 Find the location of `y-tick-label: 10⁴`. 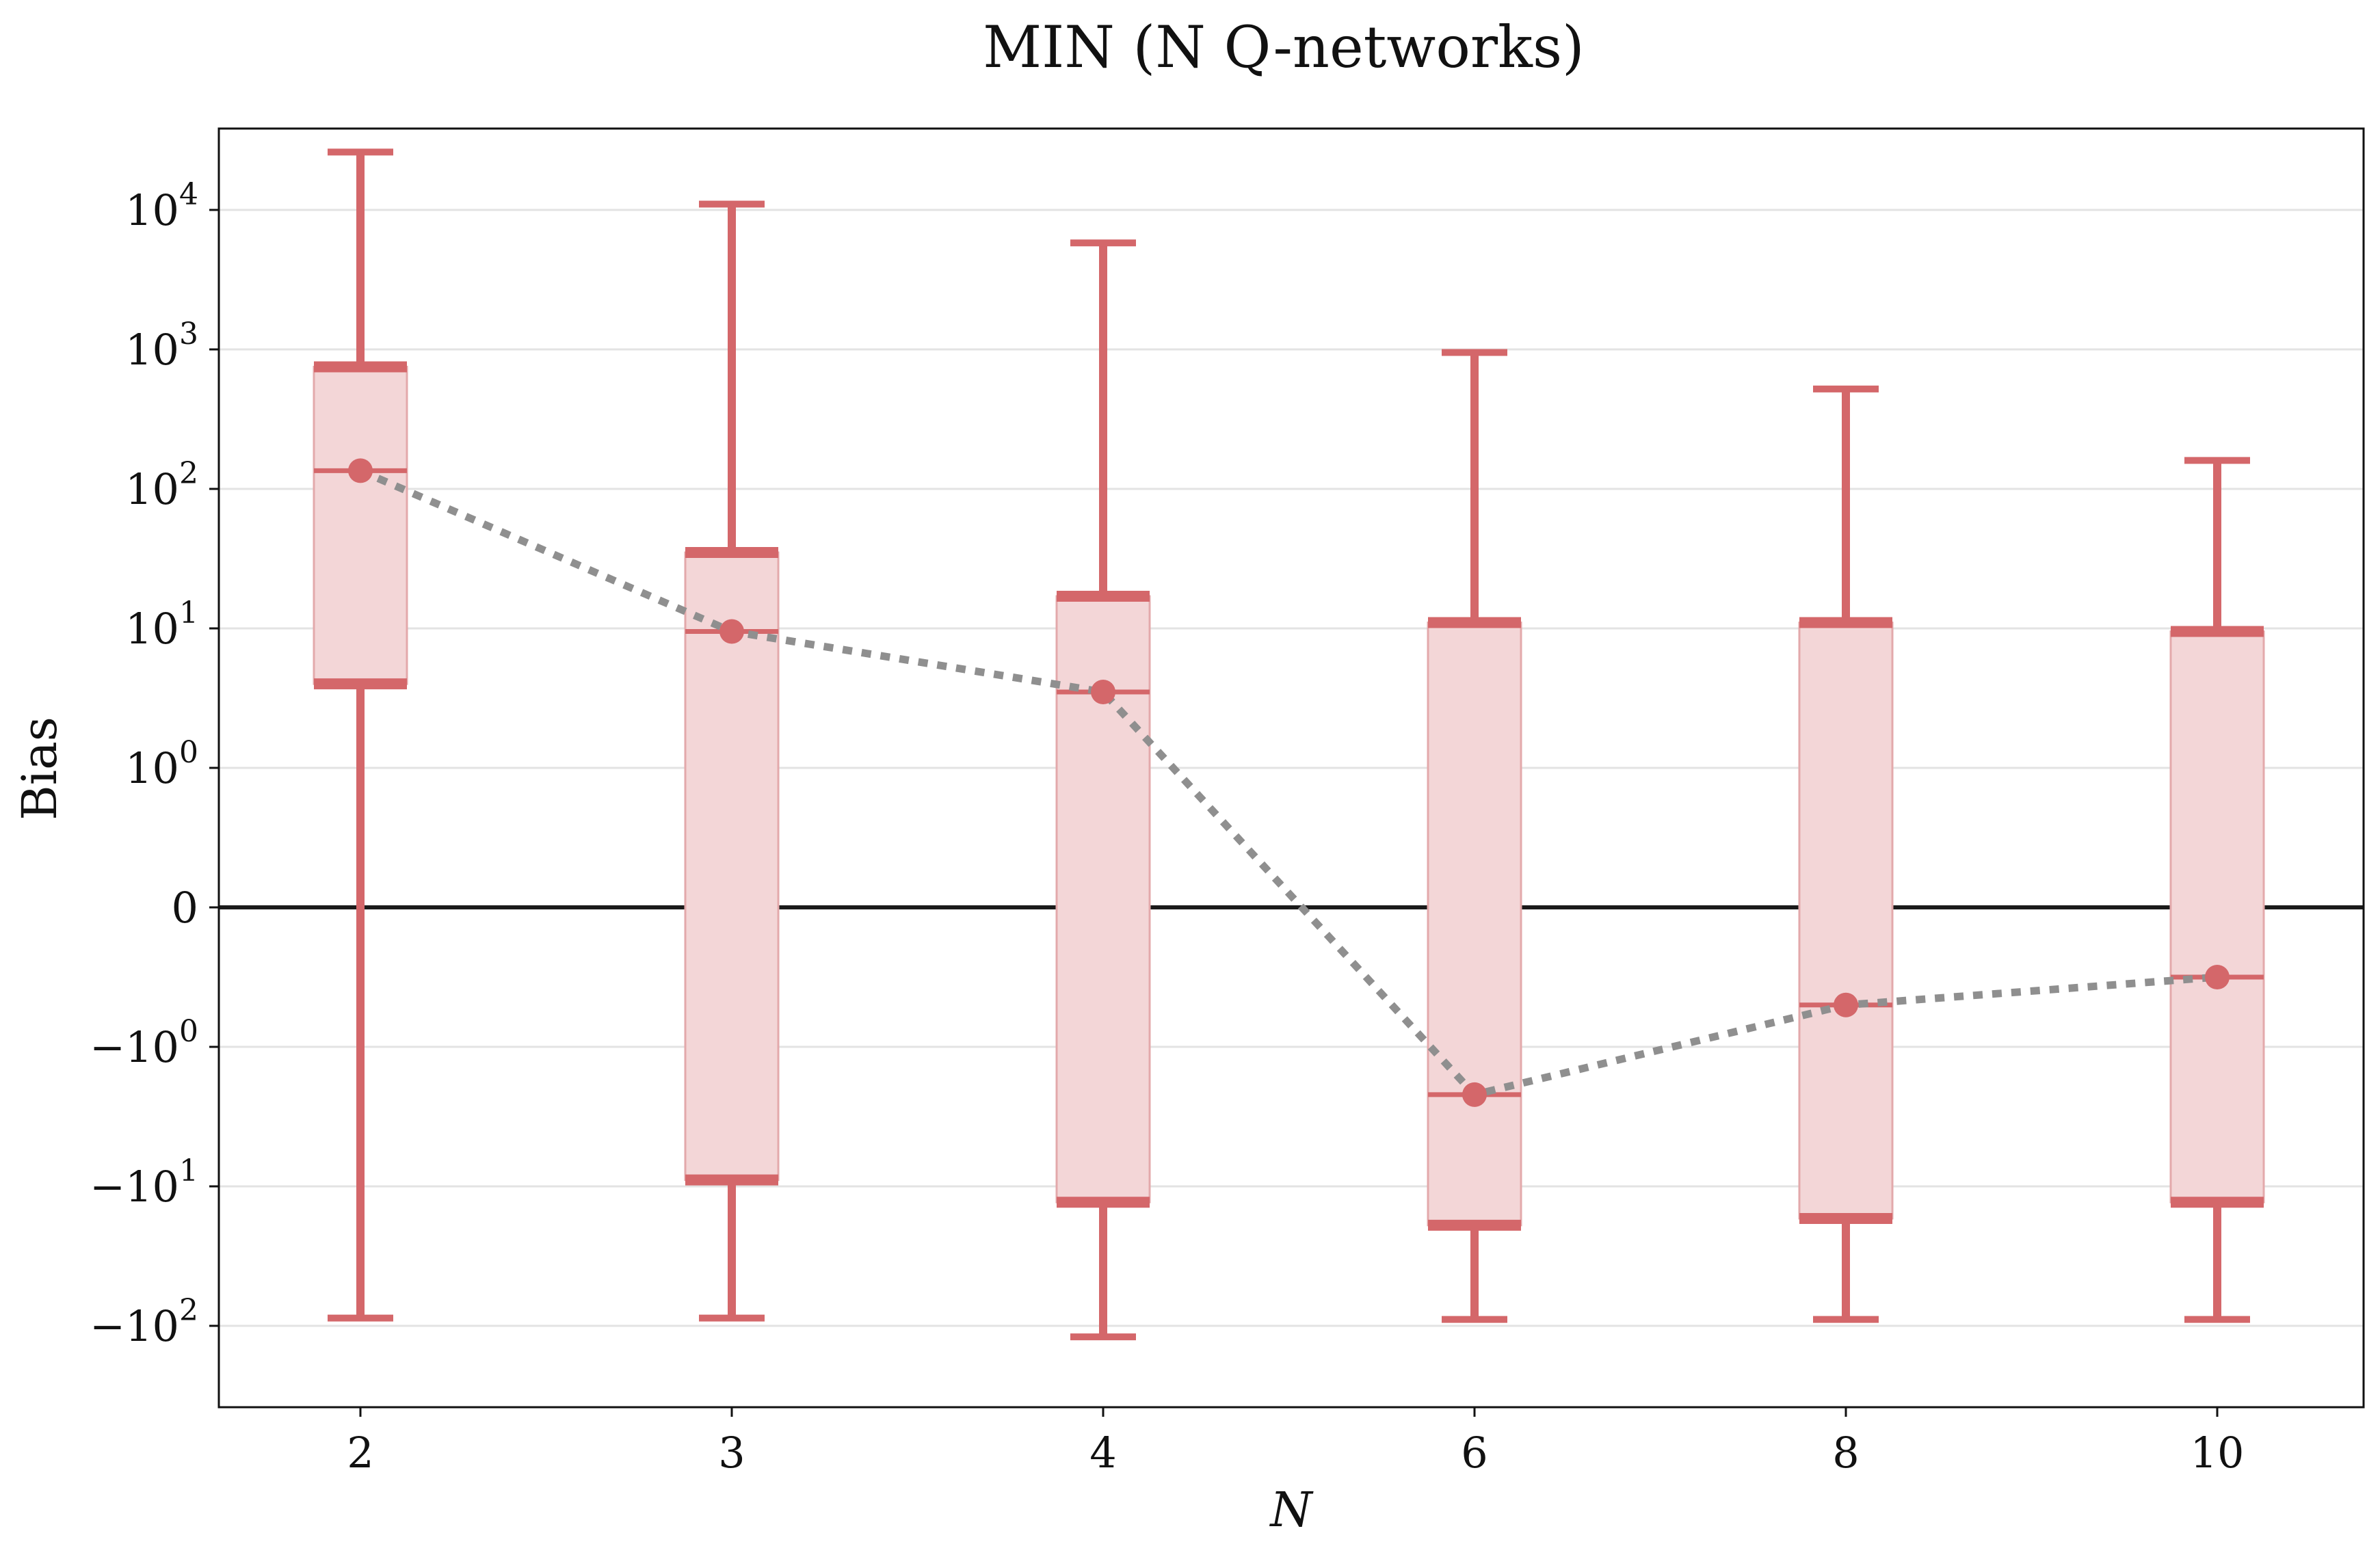

y-tick-label: 10⁴ is located at coordinates (161, 206).